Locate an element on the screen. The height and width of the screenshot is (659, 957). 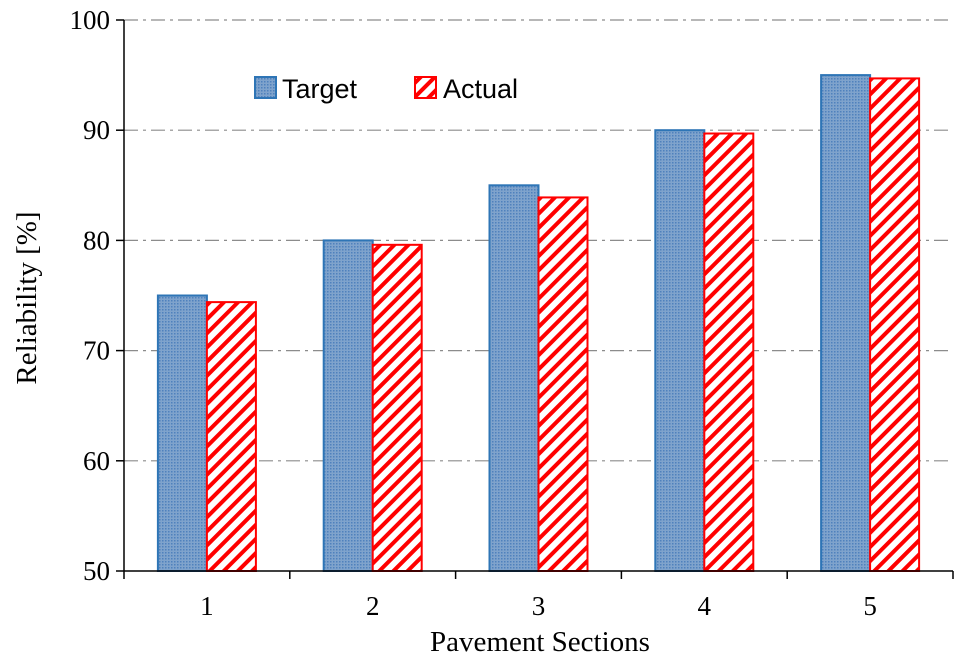
legend-swatch-target is located at coordinates (265, 87).